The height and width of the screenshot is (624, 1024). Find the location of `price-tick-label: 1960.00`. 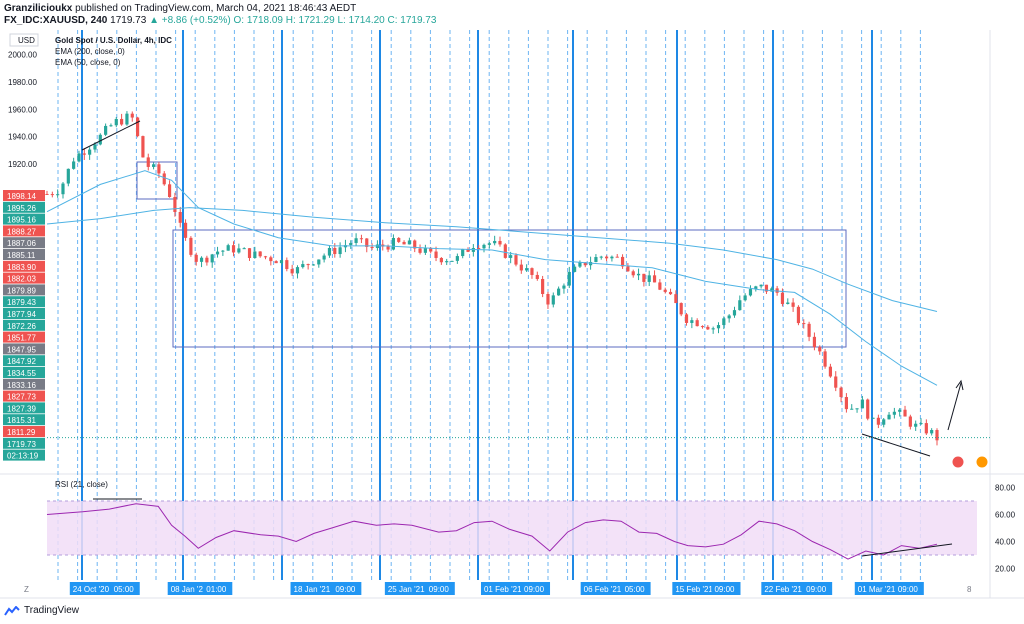

price-tick-label: 1960.00 is located at coordinates (22, 109).